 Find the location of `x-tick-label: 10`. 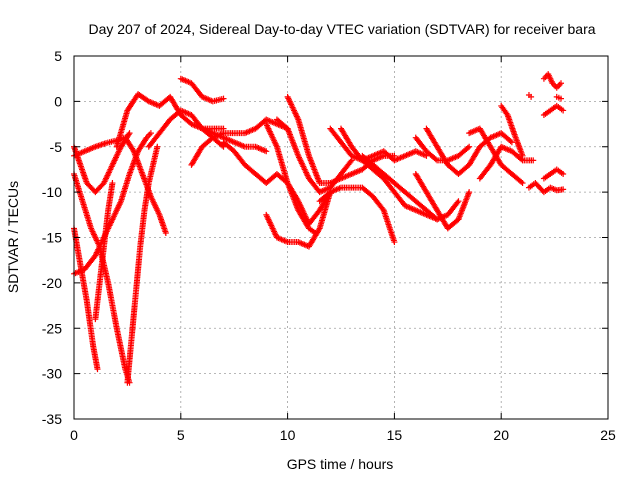

x-tick-label: 10 is located at coordinates (288, 435).